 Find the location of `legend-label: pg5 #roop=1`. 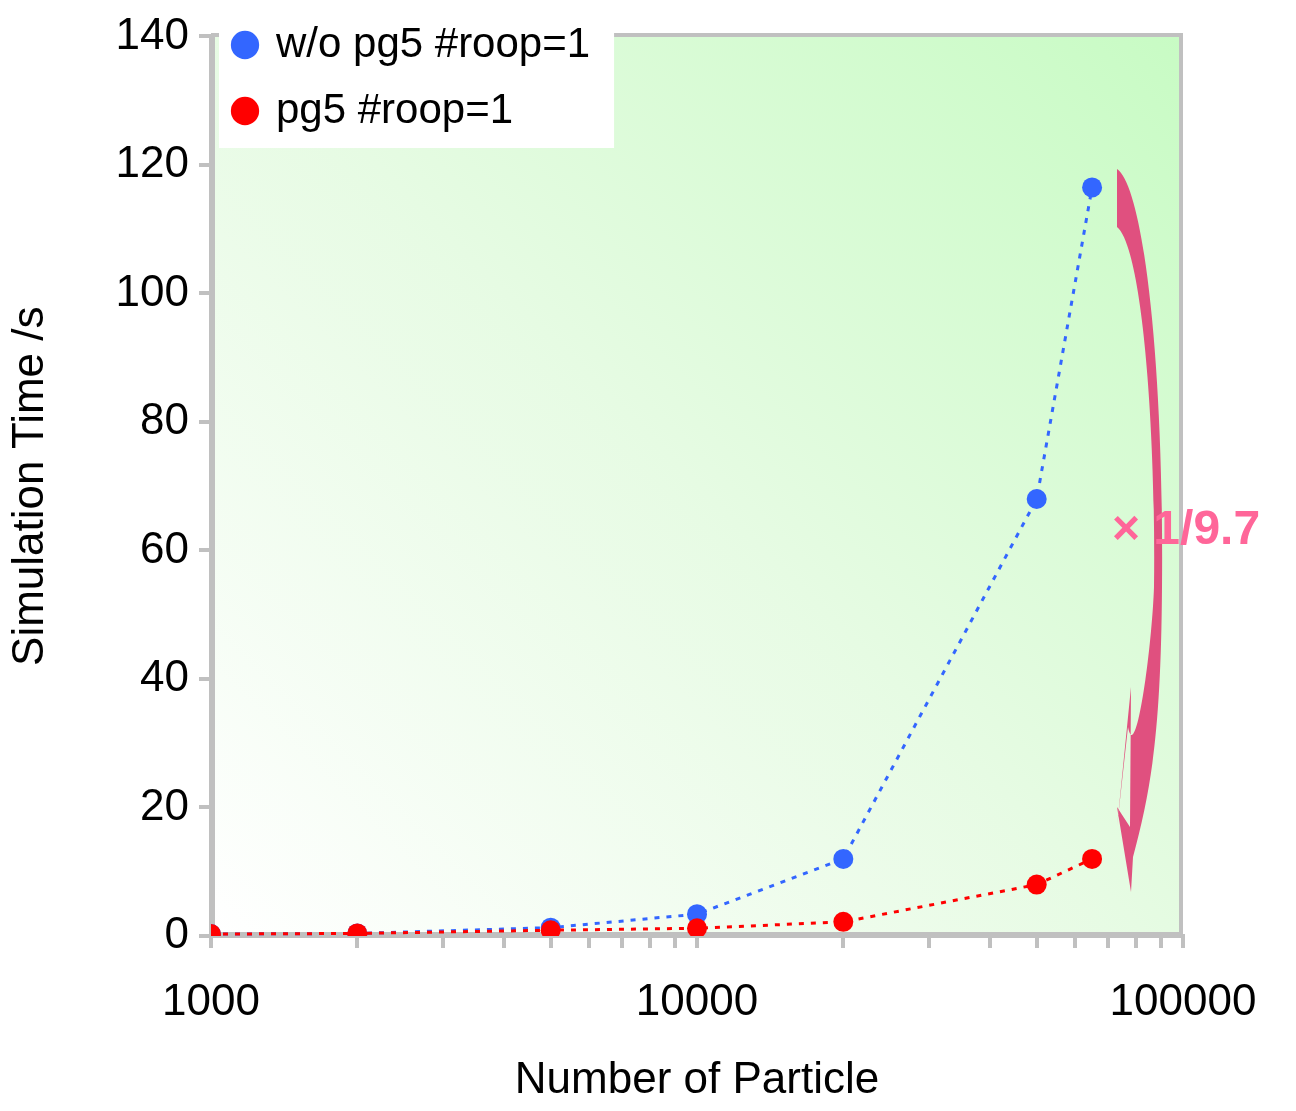

legend-label: pg5 #roop=1 is located at coordinates (395, 108).